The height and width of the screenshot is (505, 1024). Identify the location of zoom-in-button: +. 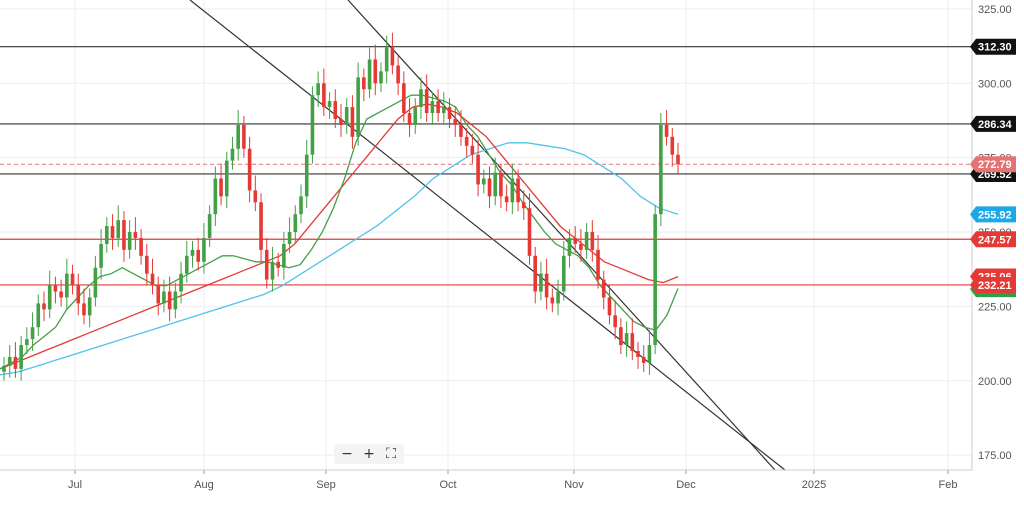
(369, 454).